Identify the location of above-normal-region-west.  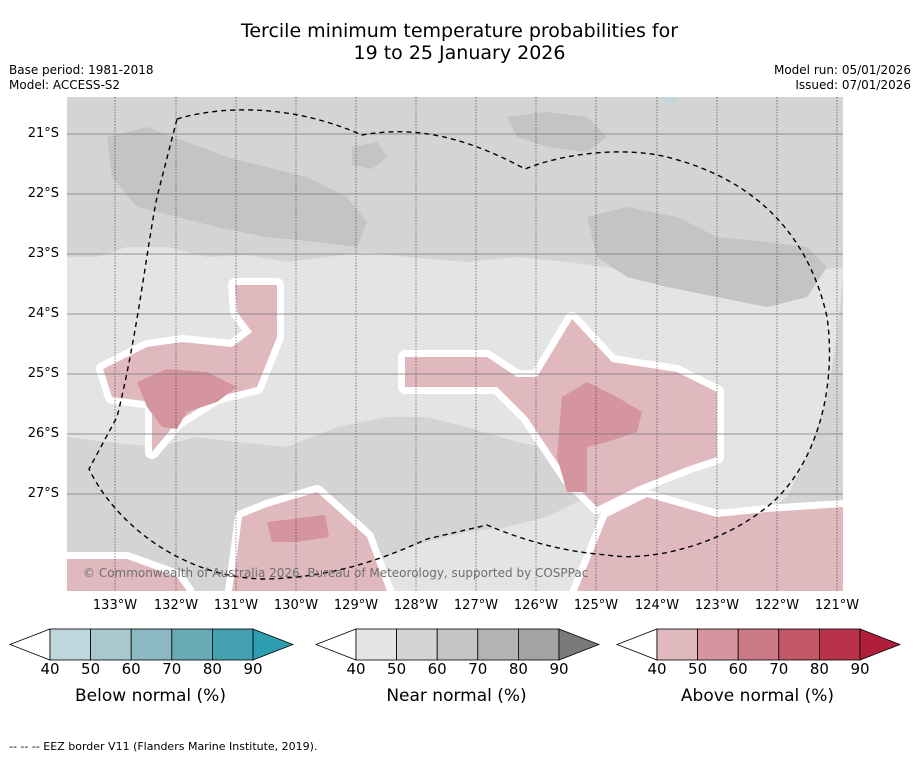
(190, 368).